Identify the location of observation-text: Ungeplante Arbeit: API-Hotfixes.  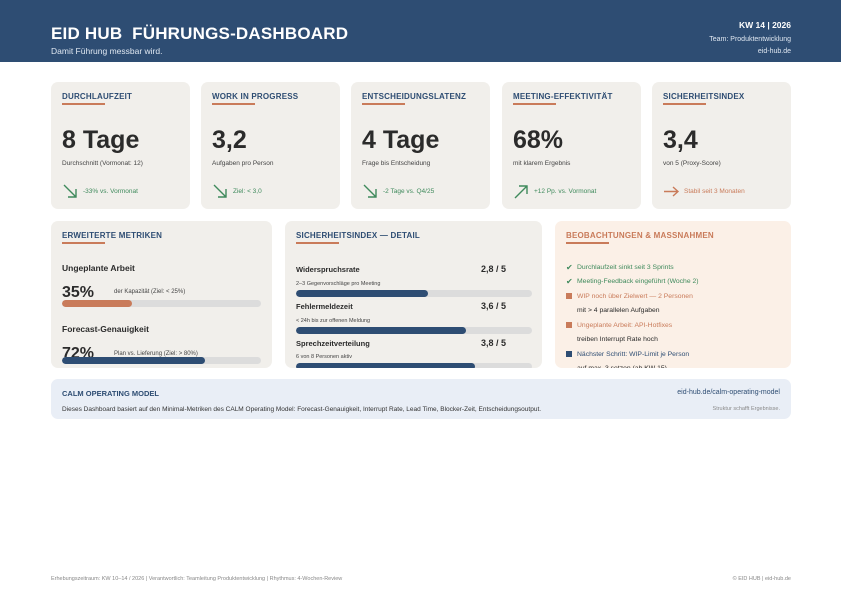
(625, 325).